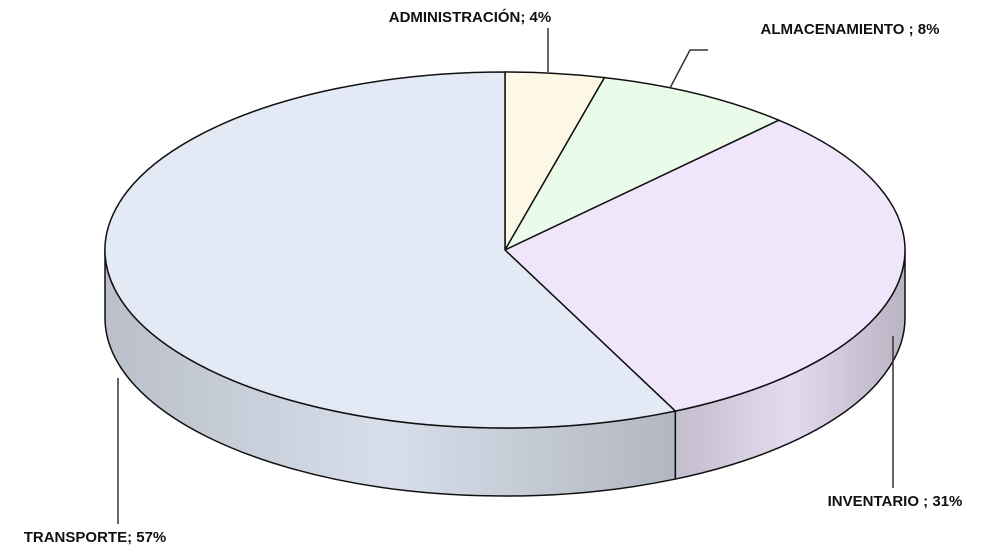  I want to click on leader-line, so click(688, 69).